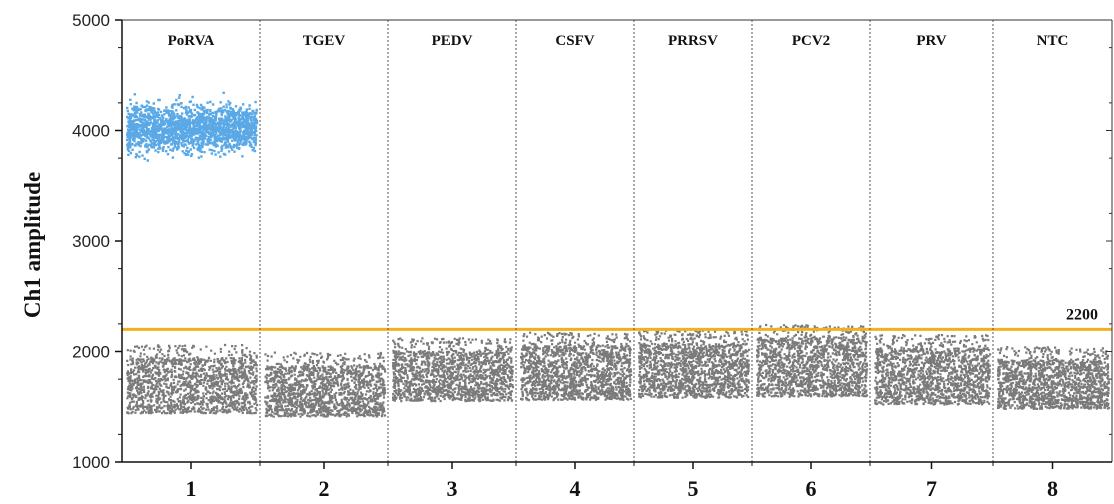  Describe the element at coordinates (693, 488) in the screenshot. I see `x-tick-label: 5` at that location.